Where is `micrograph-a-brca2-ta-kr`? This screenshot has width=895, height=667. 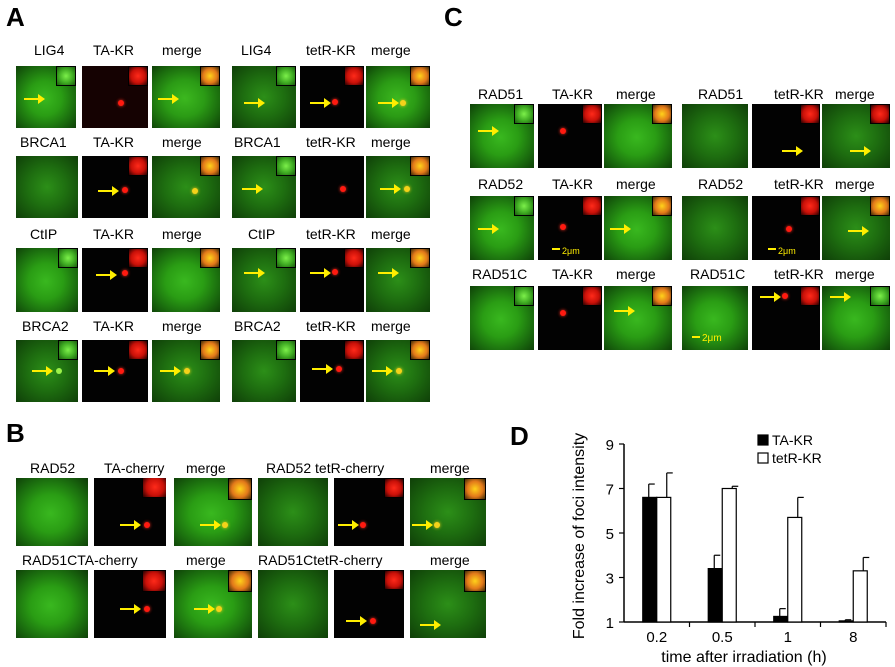
micrograph-a-brca2-ta-kr is located at coordinates (115, 371).